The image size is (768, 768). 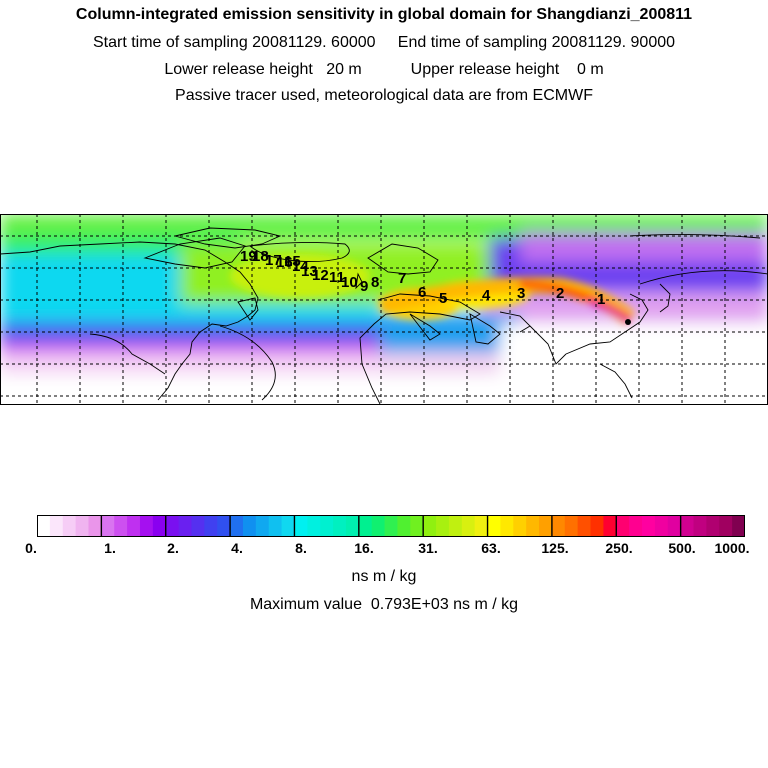 What do you see at coordinates (301, 548) in the screenshot?
I see `colorbar-tick-label: 8.` at bounding box center [301, 548].